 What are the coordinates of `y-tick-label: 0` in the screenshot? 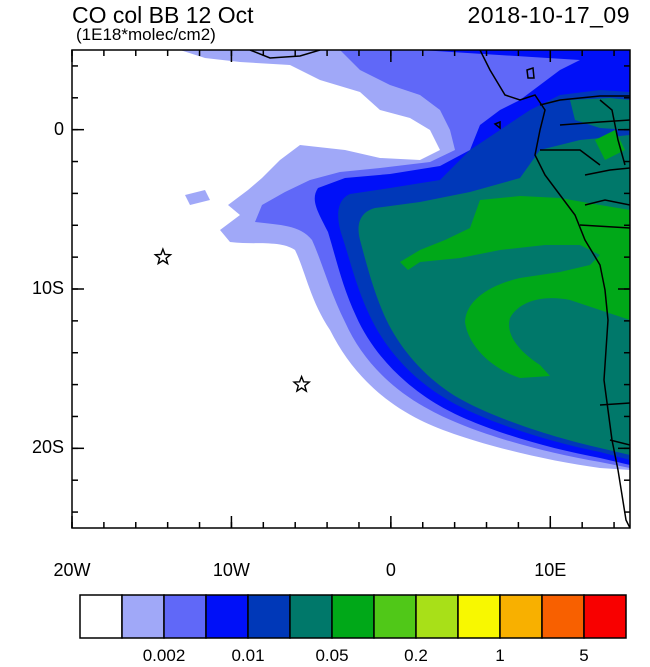 It's located at (58, 128).